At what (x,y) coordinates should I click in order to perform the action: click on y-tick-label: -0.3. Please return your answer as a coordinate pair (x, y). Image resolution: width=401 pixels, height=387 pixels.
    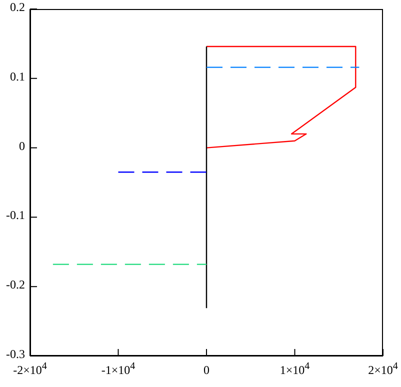
    Looking at the image, I should click on (15, 354).